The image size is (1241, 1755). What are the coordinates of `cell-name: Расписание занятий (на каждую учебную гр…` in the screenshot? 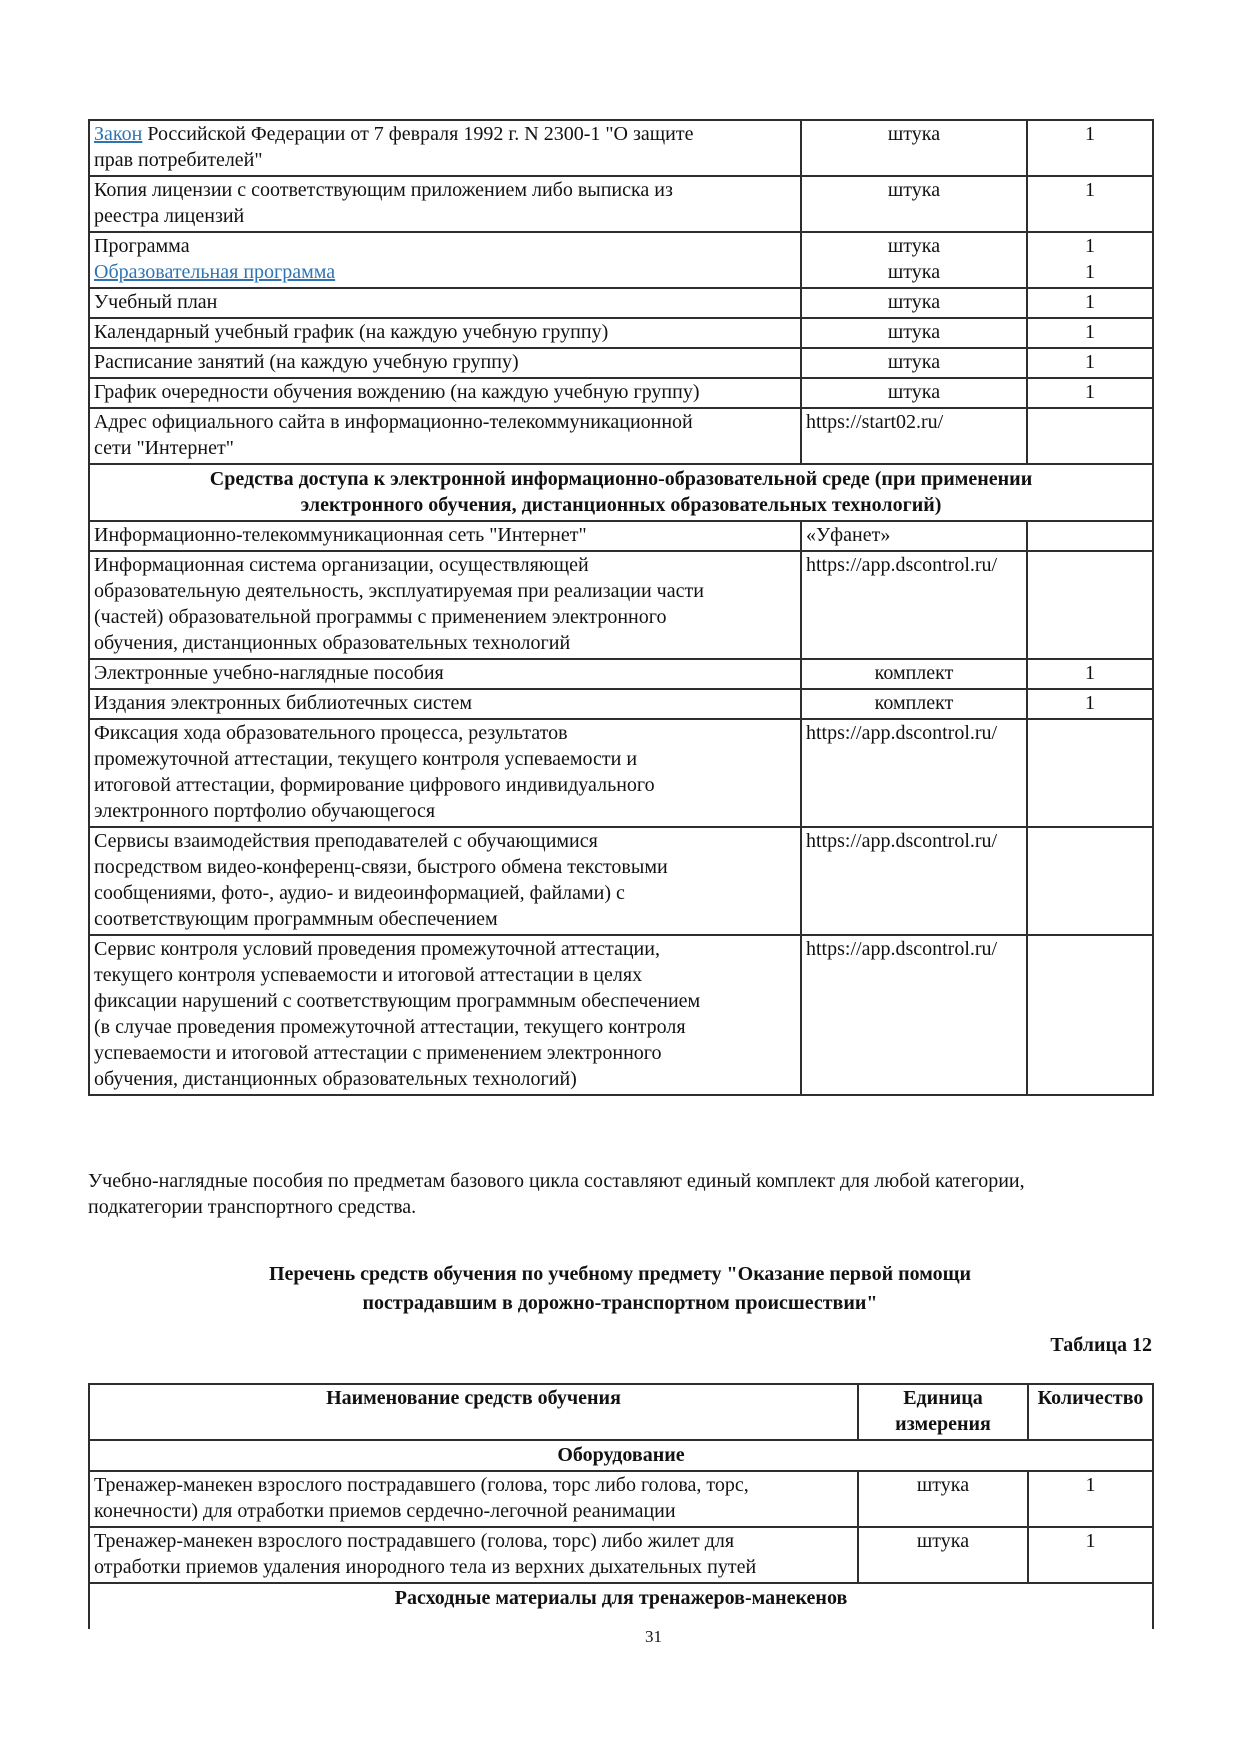 It's located at (445, 363).